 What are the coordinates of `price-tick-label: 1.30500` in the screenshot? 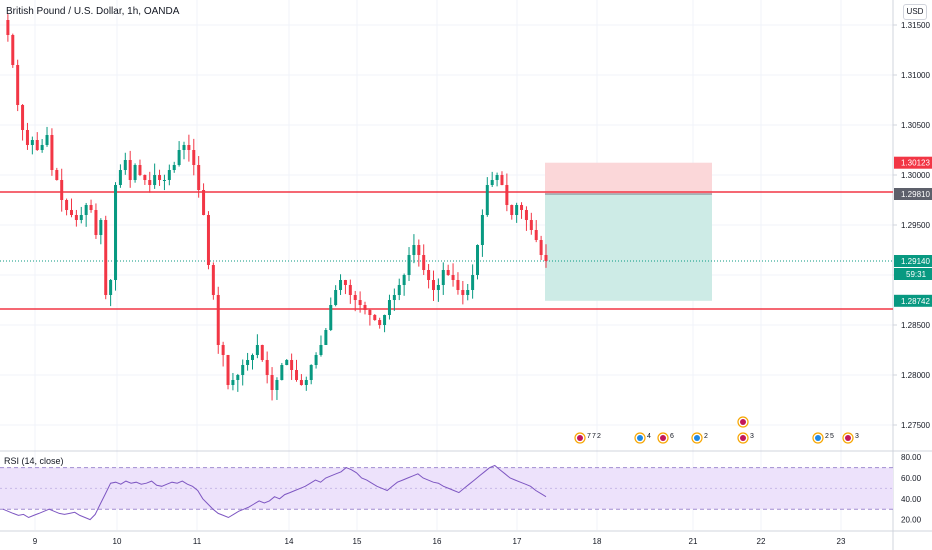 It's located at (915, 125).